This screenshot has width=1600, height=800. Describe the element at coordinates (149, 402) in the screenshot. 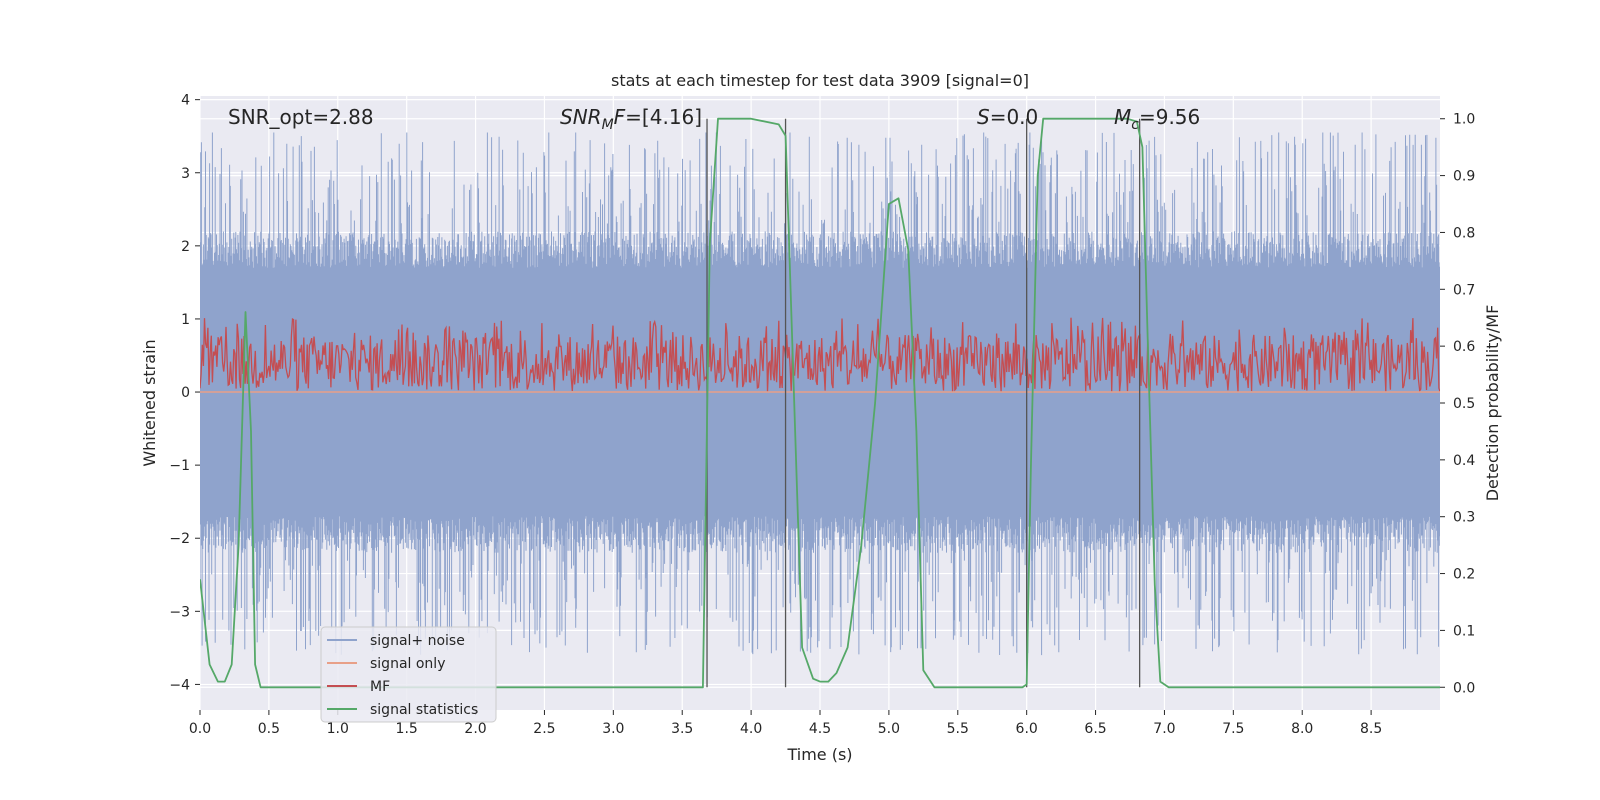

I see `y-left-axis-label: Whitened strain` at that location.